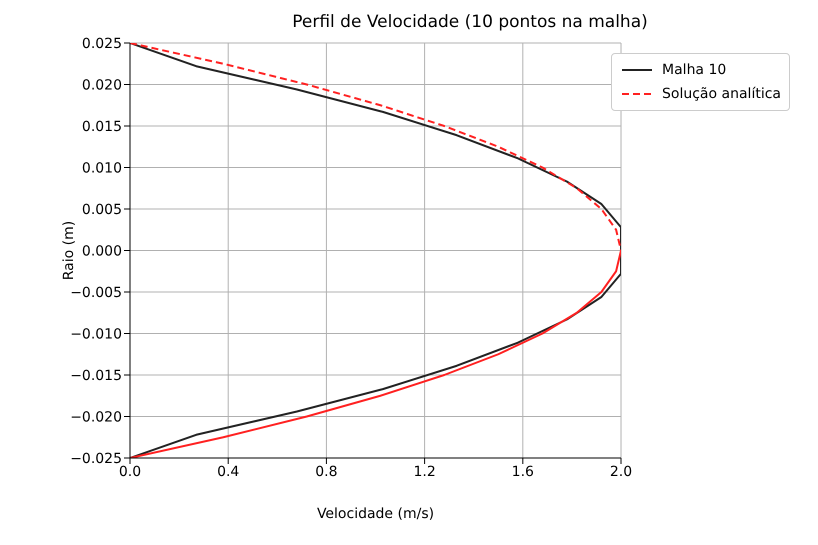 The height and width of the screenshot is (545, 818). Describe the element at coordinates (96, 292) in the screenshot. I see `y-tick-label: −0.005` at that location.